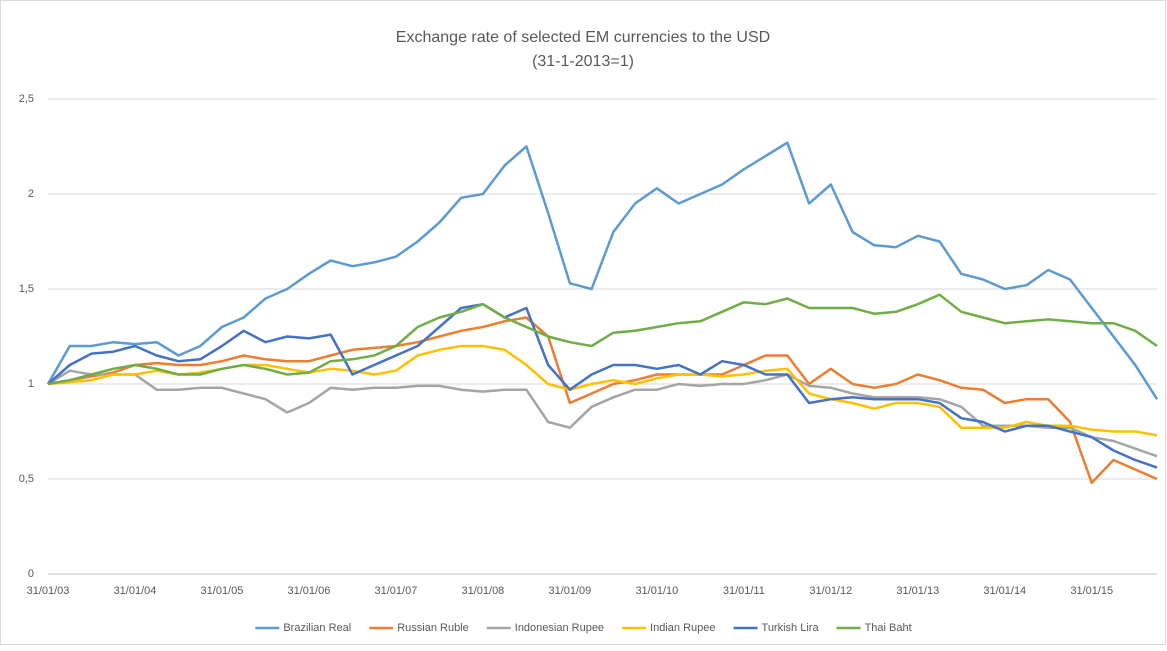  I want to click on y-tick-label: 0,5, so click(26, 479).